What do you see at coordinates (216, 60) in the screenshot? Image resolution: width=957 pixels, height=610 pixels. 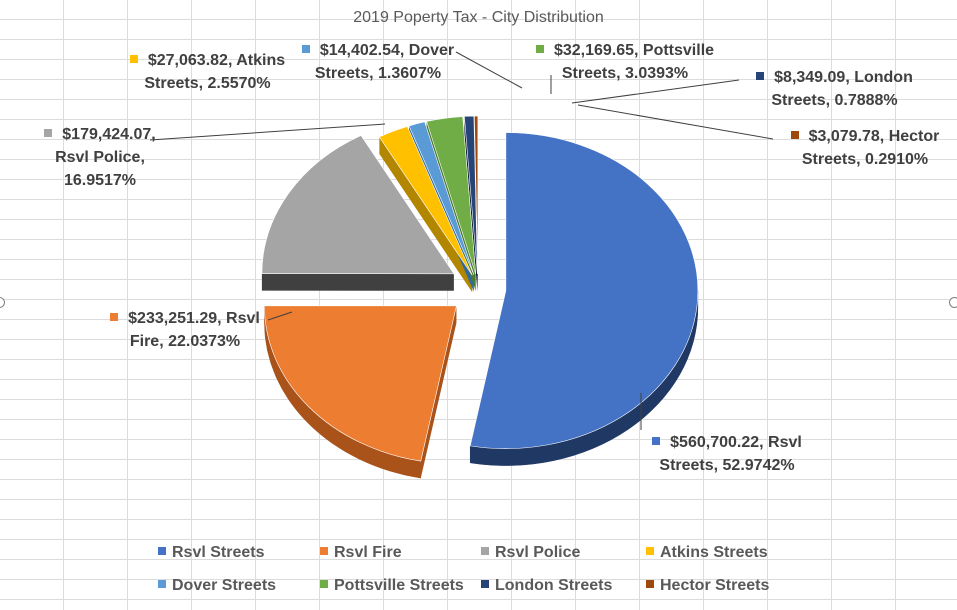 I see `data-label-text: $27,063.82, Atkins` at bounding box center [216, 60].